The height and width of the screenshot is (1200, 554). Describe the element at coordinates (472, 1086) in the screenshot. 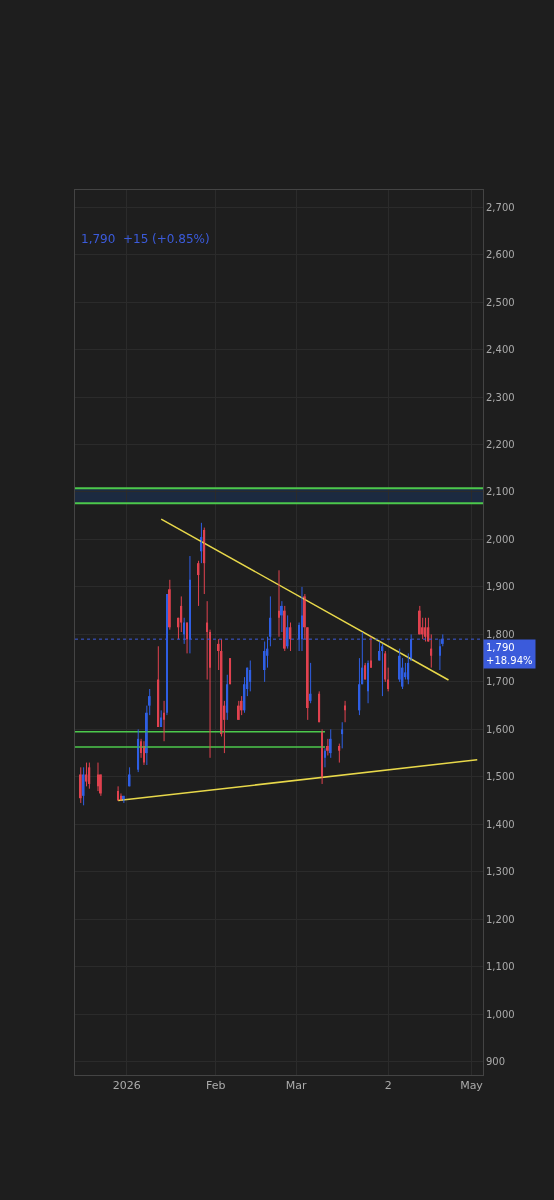

I see `x-tick-label: May` at that location.